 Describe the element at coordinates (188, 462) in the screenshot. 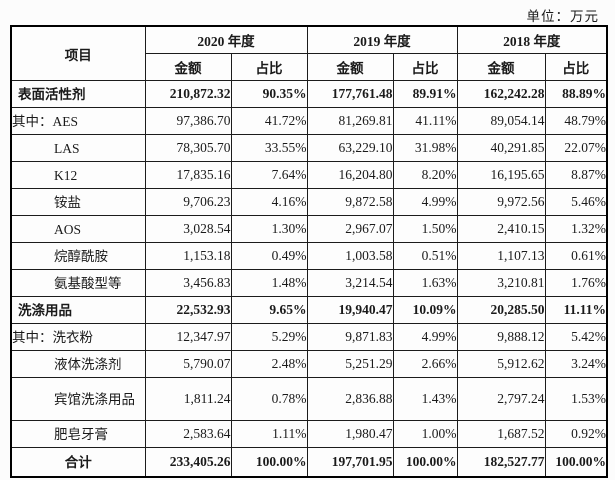

I see `cell-amount: 233,405.26` at that location.